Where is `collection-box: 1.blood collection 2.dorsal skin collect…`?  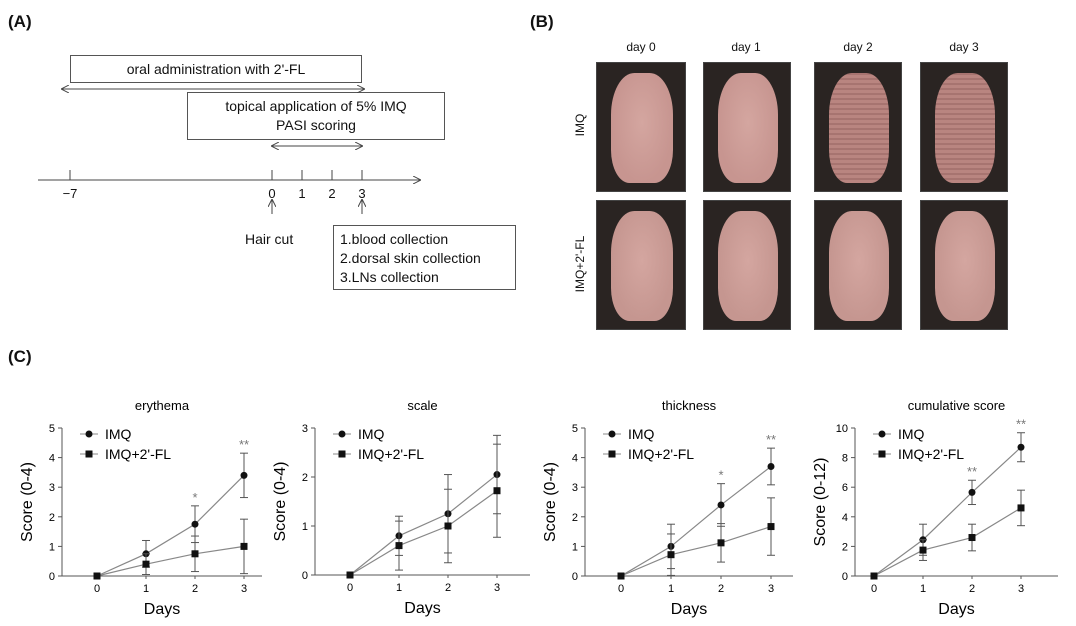
collection-box: 1.blood collection 2.dorsal skin collect… is located at coordinates (424, 257).